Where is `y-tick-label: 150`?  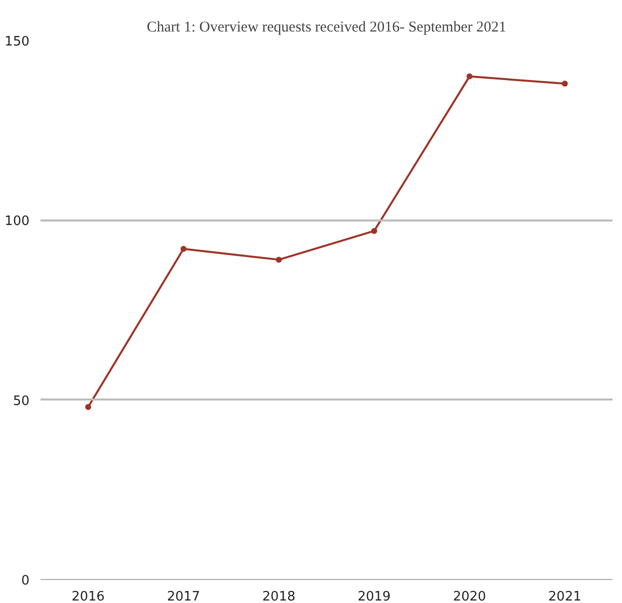
y-tick-label: 150 is located at coordinates (17, 42).